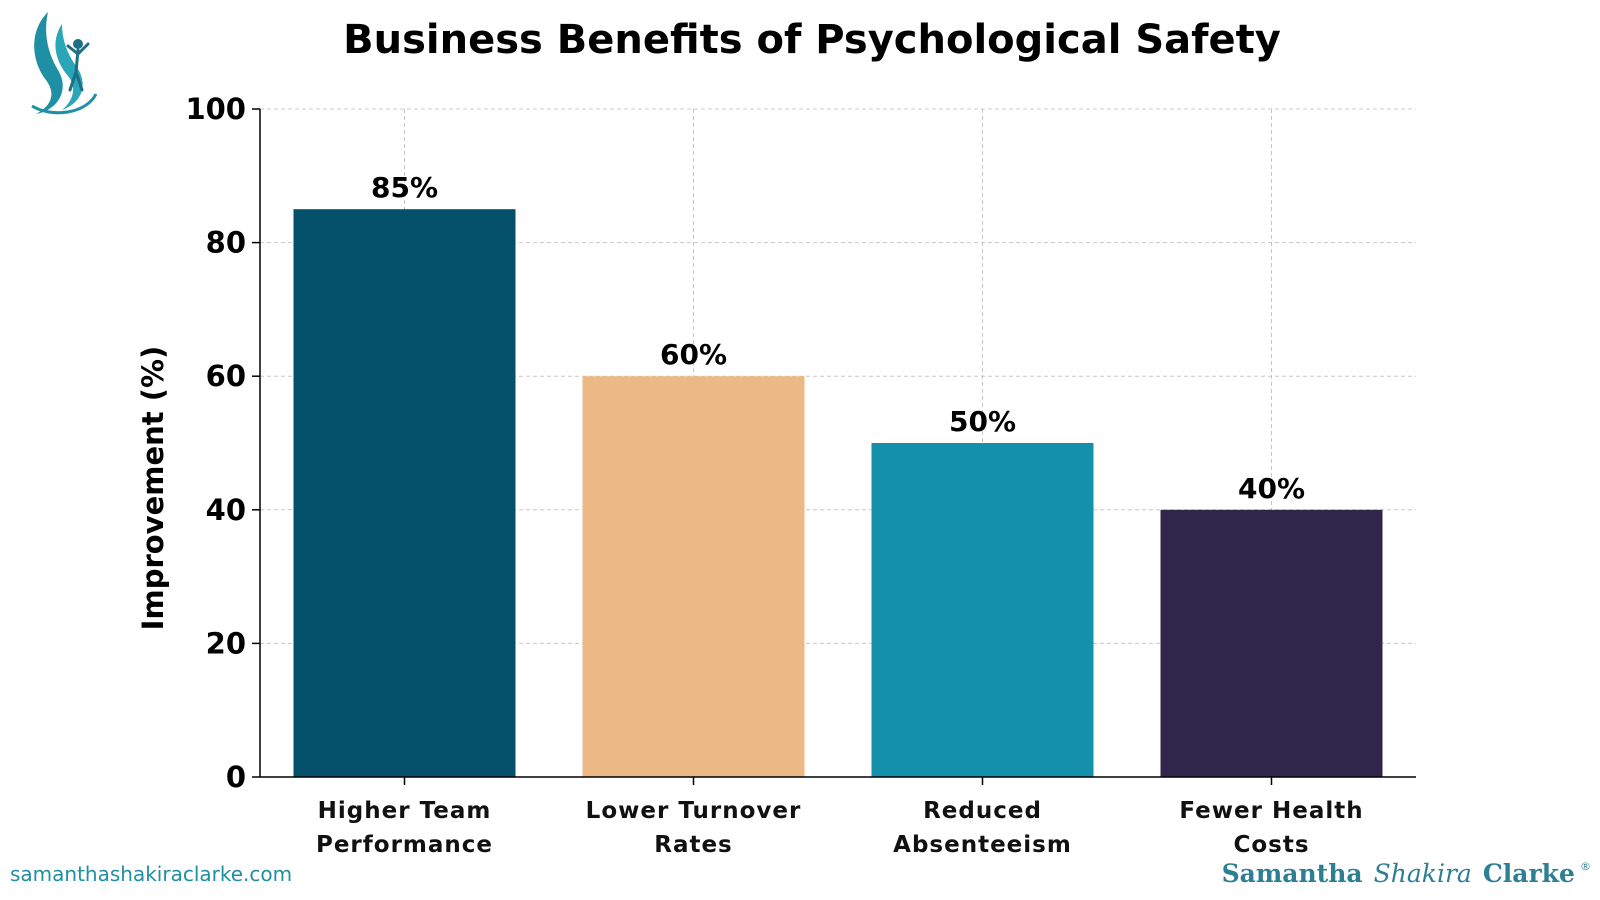  What do you see at coordinates (693, 354) in the screenshot?
I see `data-label: 60%` at bounding box center [693, 354].